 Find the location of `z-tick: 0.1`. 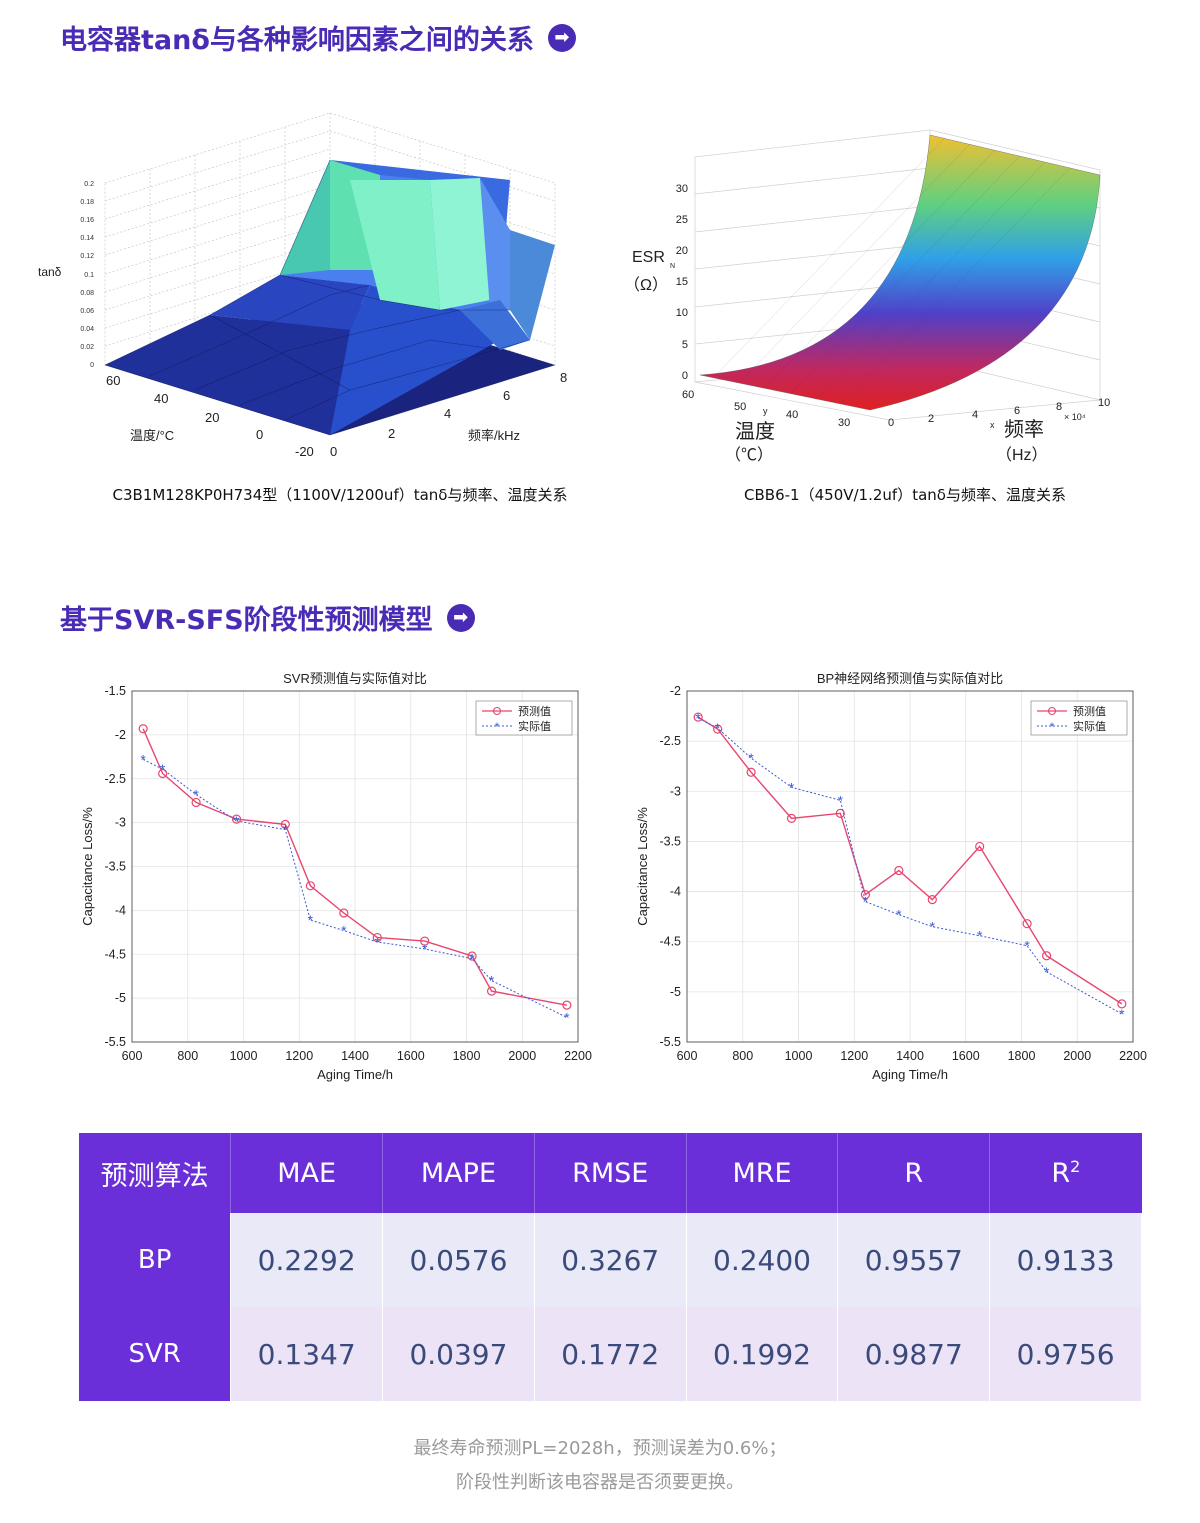

z-tick: 0.1 is located at coordinates (89, 275).